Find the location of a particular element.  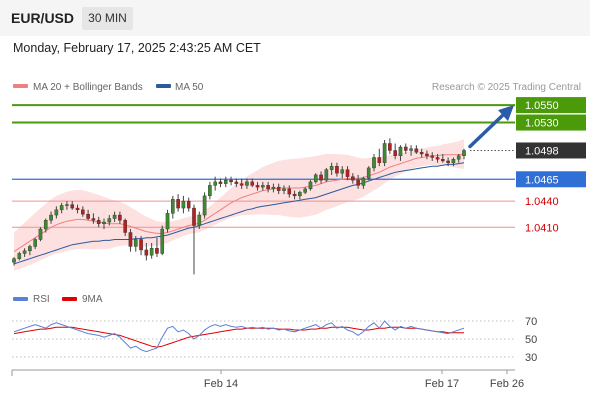

target-arrow-head is located at coordinates (506, 113).